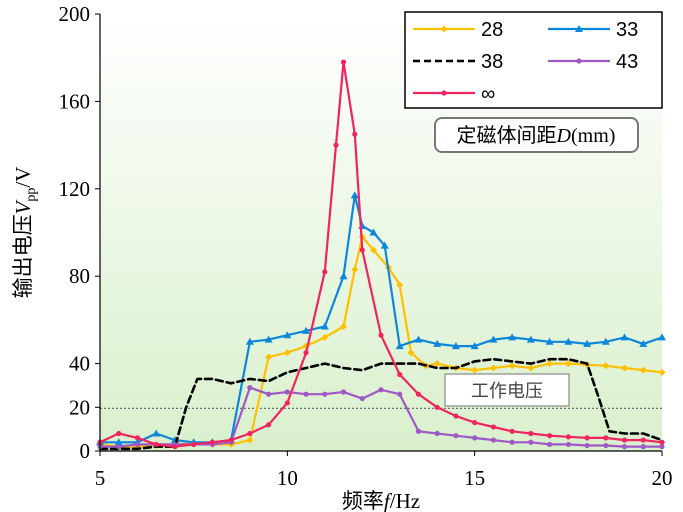 Image resolution: width=683 pixels, height=512 pixels. What do you see at coordinates (381, 391) in the screenshot?
I see `reference-layer: 工作电压` at bounding box center [381, 391].